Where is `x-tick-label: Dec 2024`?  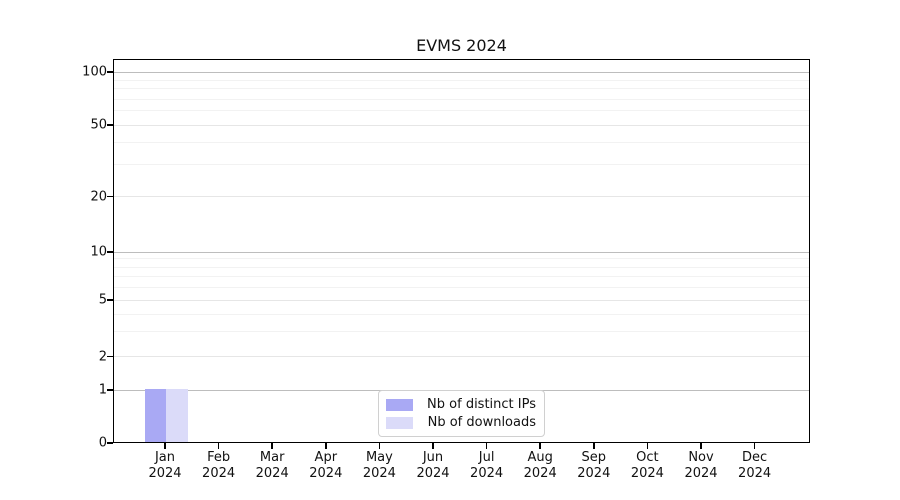
x-tick-label: Dec 2024 is located at coordinates (755, 466).